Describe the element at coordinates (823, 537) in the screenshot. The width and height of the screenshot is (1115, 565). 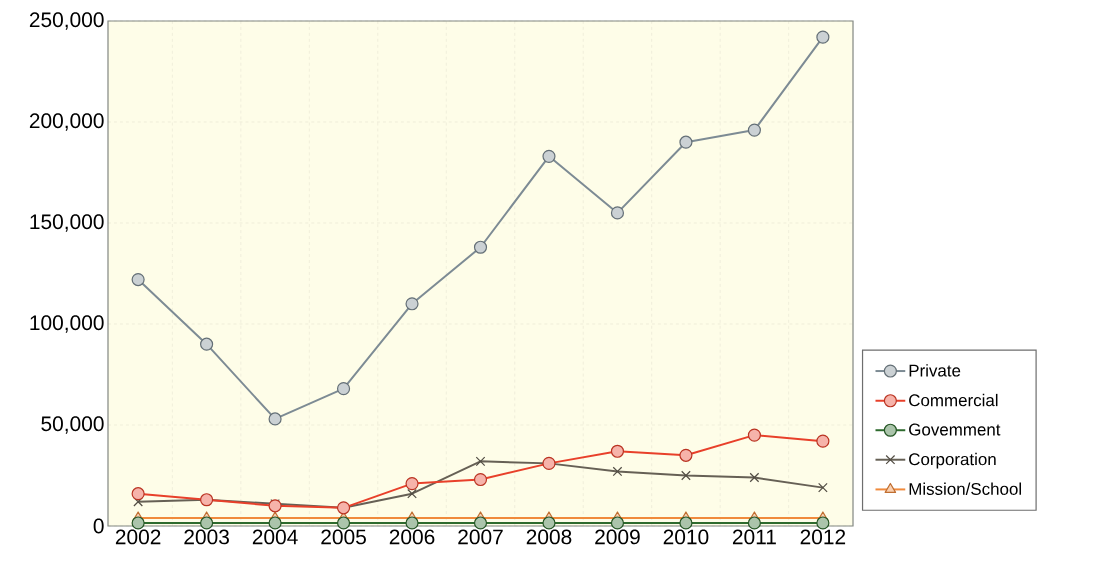
I see `x-tick-label: 2012` at that location.